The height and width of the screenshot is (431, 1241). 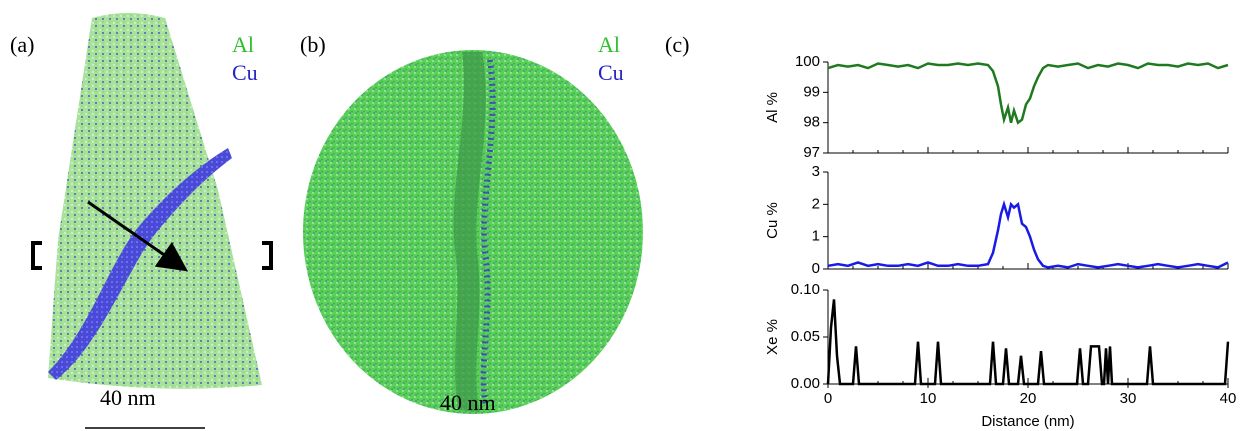 I want to click on x-axis-label: Distance (nm), so click(x=1027, y=421).